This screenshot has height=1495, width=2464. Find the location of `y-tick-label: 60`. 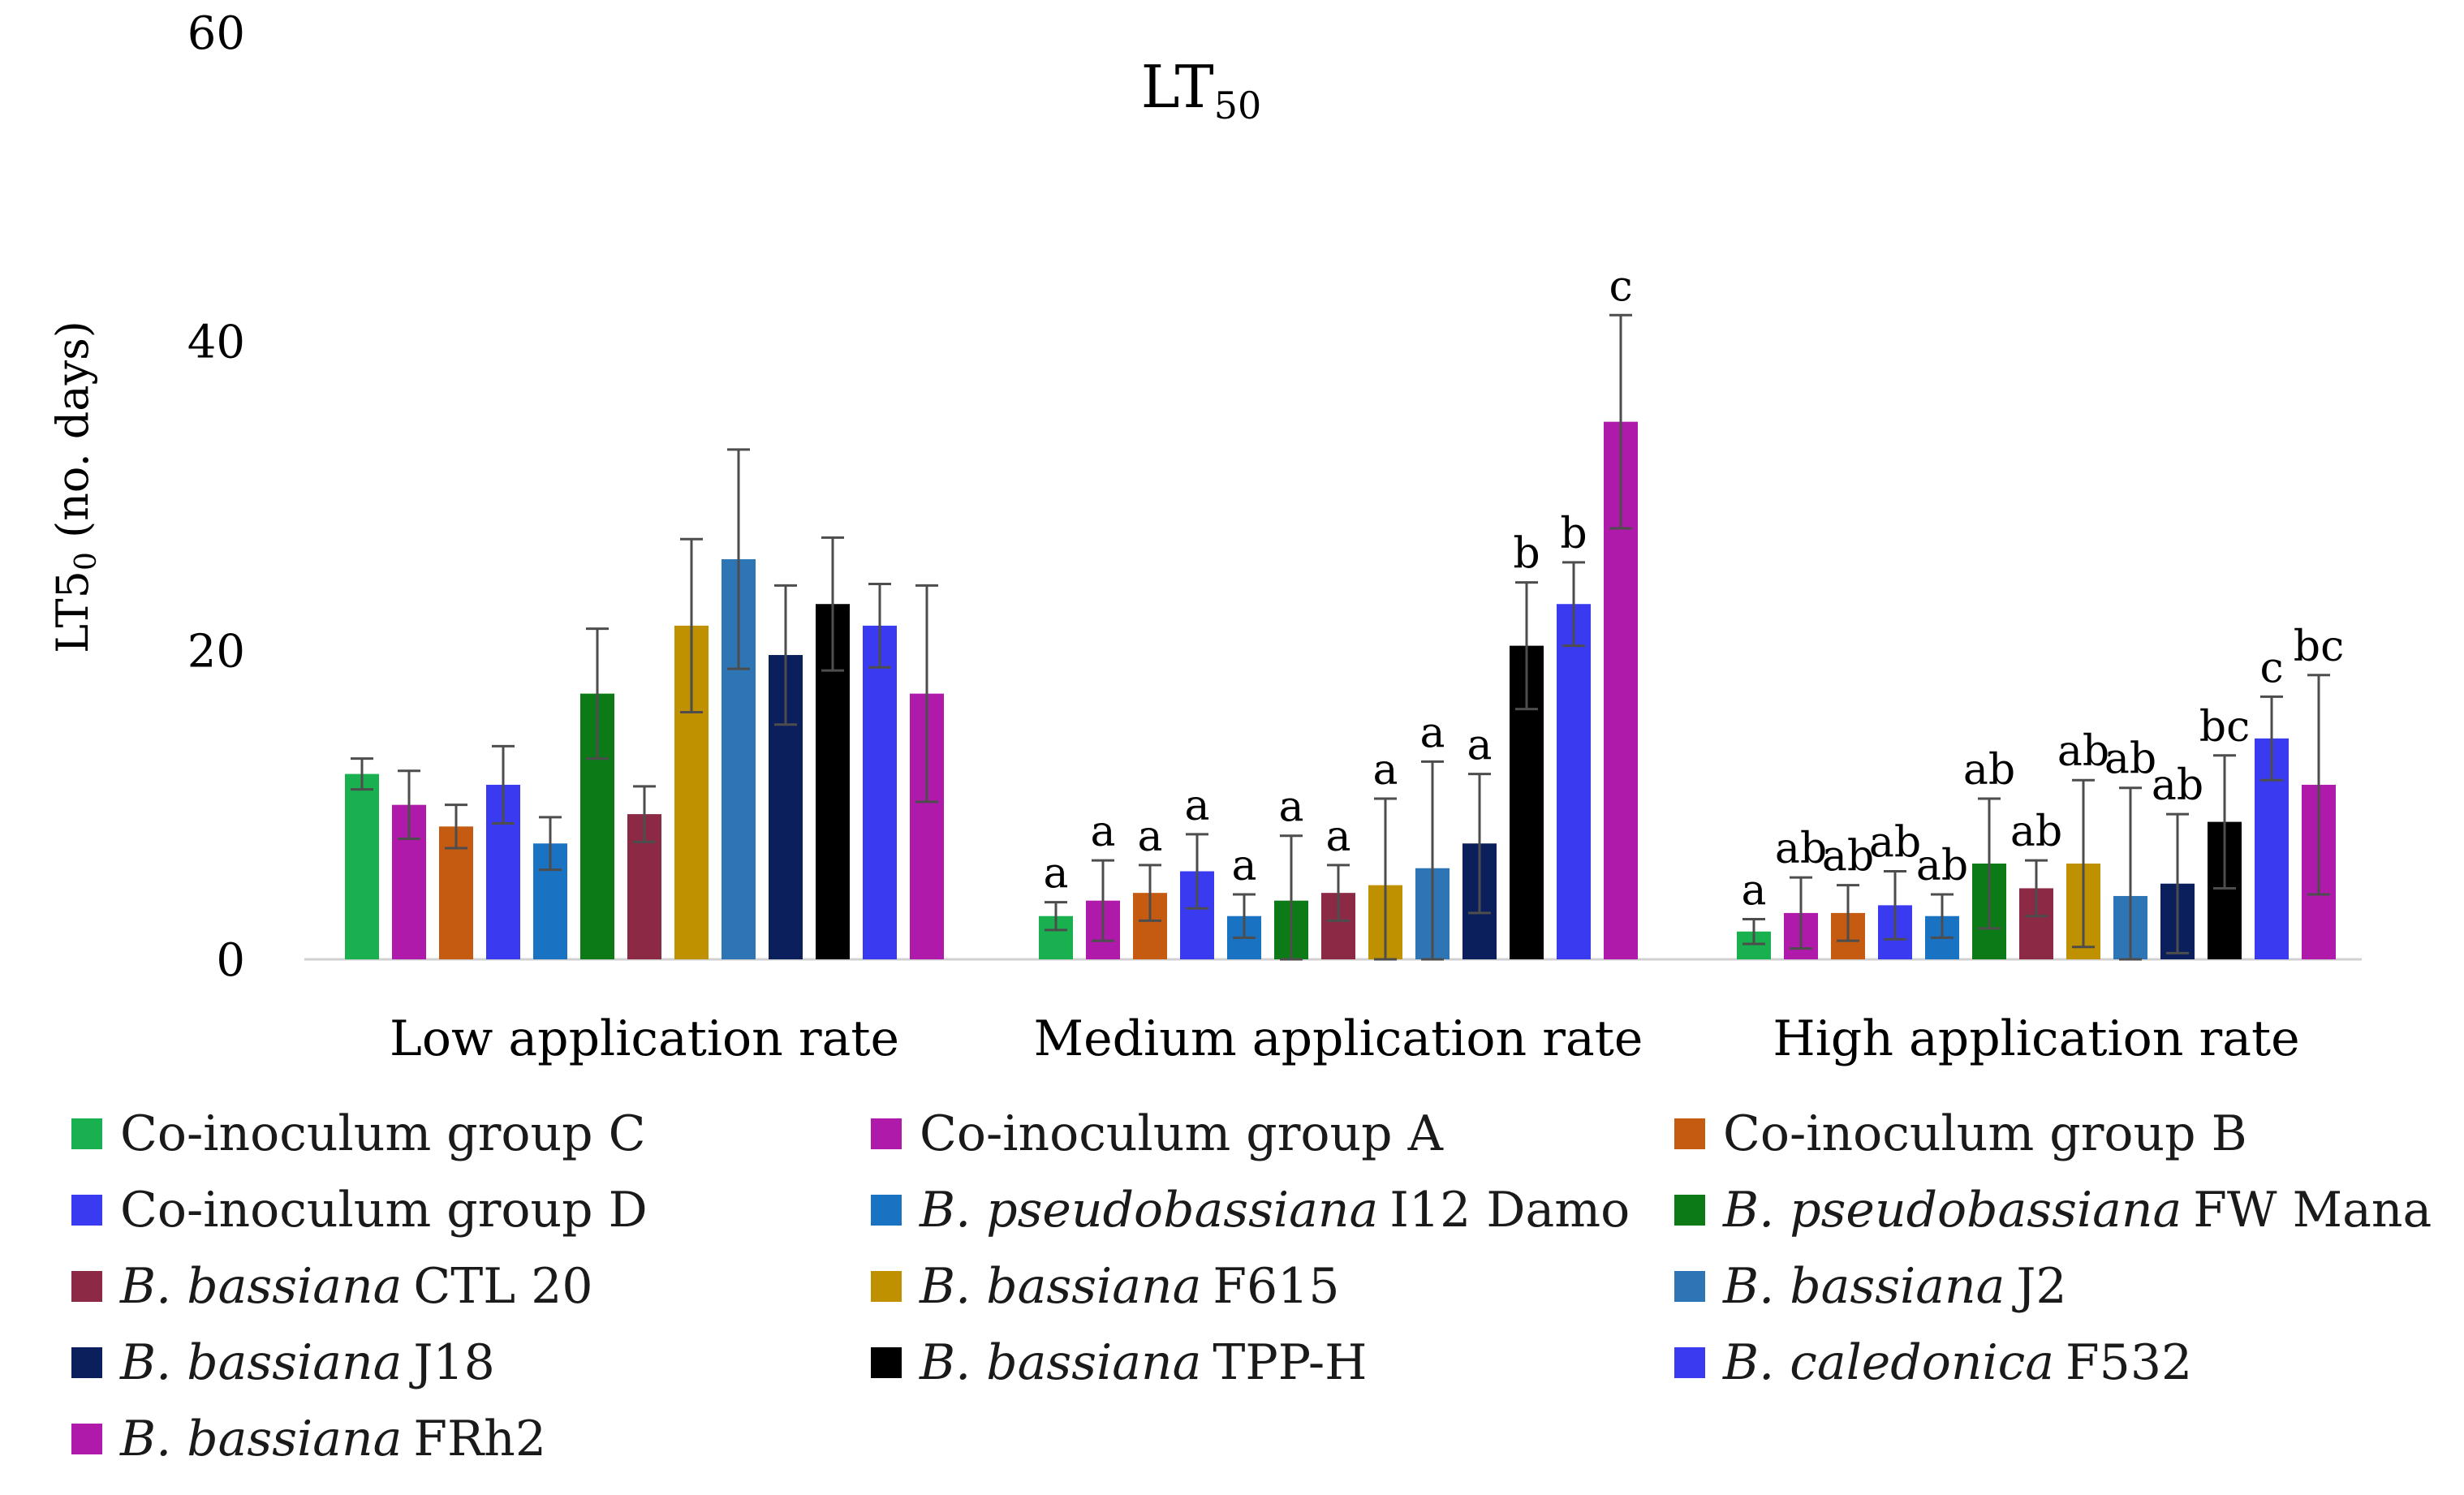

y-tick-label: 60 is located at coordinates (216, 33).